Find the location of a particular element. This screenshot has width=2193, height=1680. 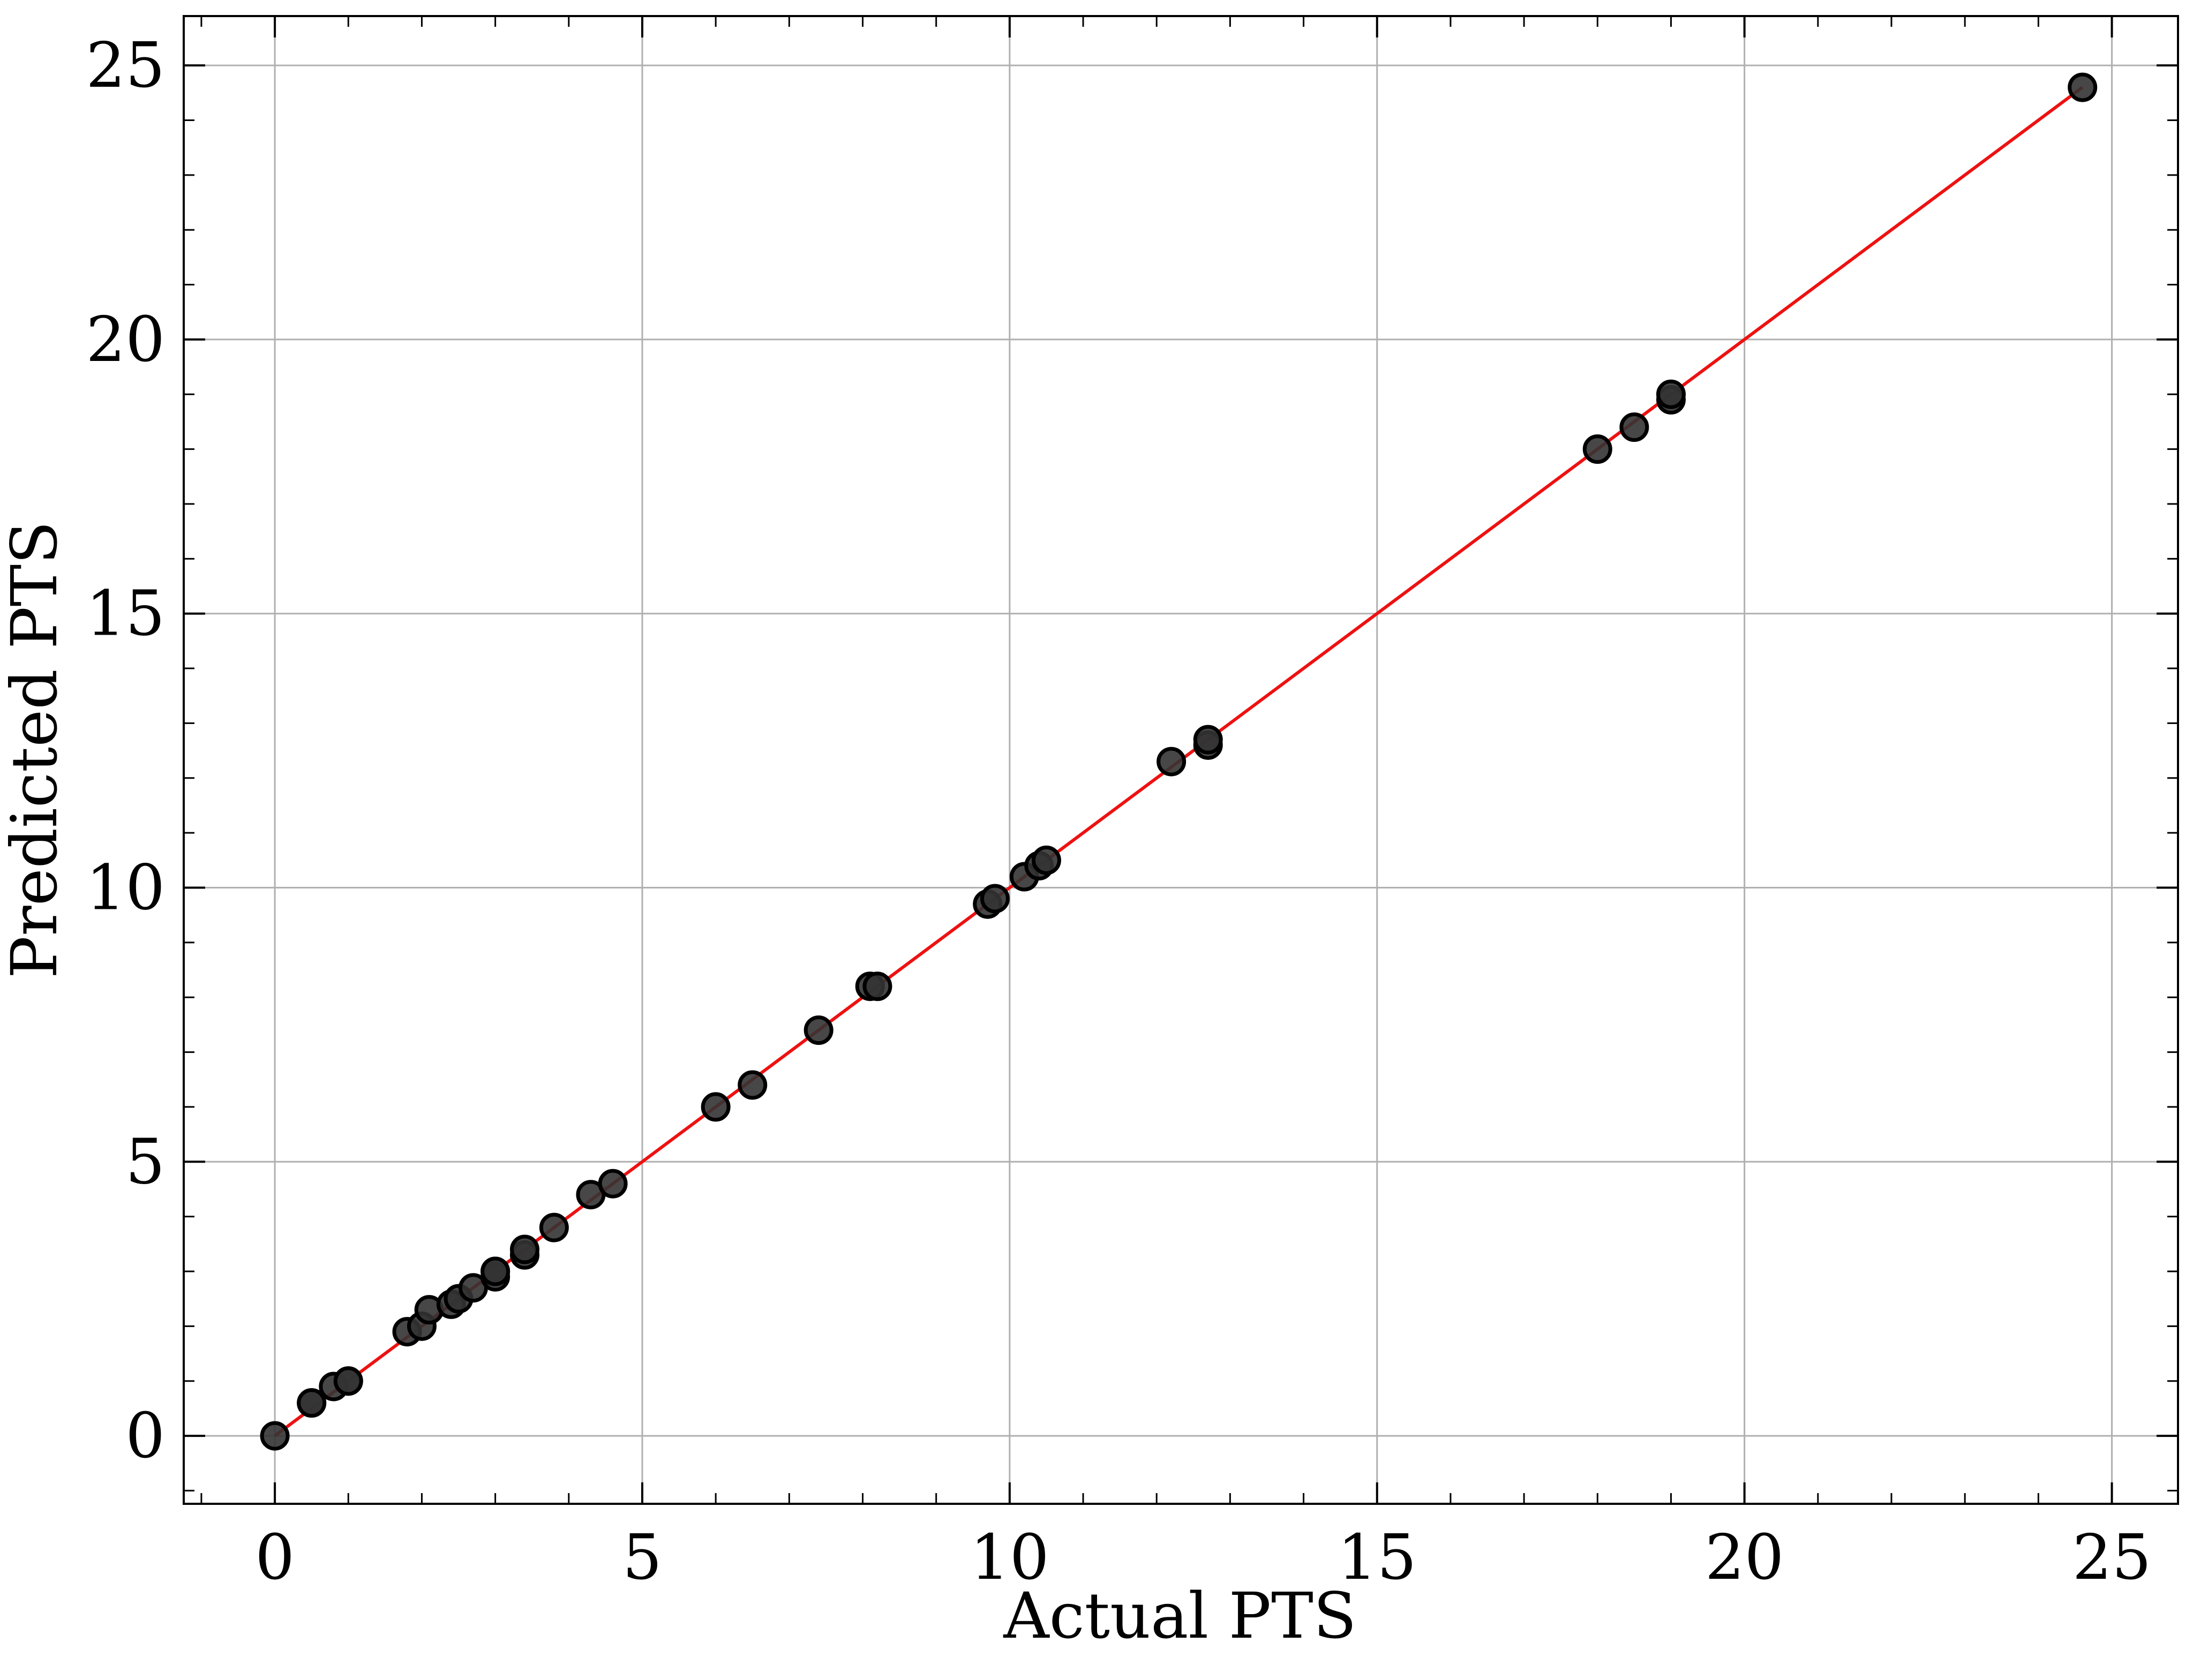

x-tick-label: 5 is located at coordinates (642, 1557).